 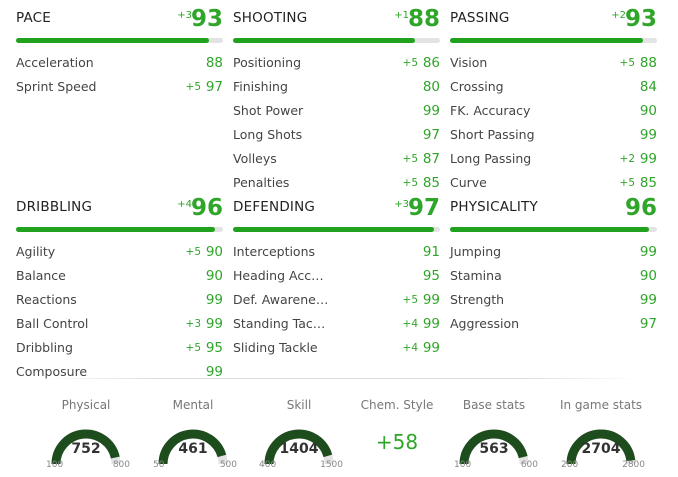 What do you see at coordinates (340, 378) in the screenshot?
I see `section-divider` at bounding box center [340, 378].